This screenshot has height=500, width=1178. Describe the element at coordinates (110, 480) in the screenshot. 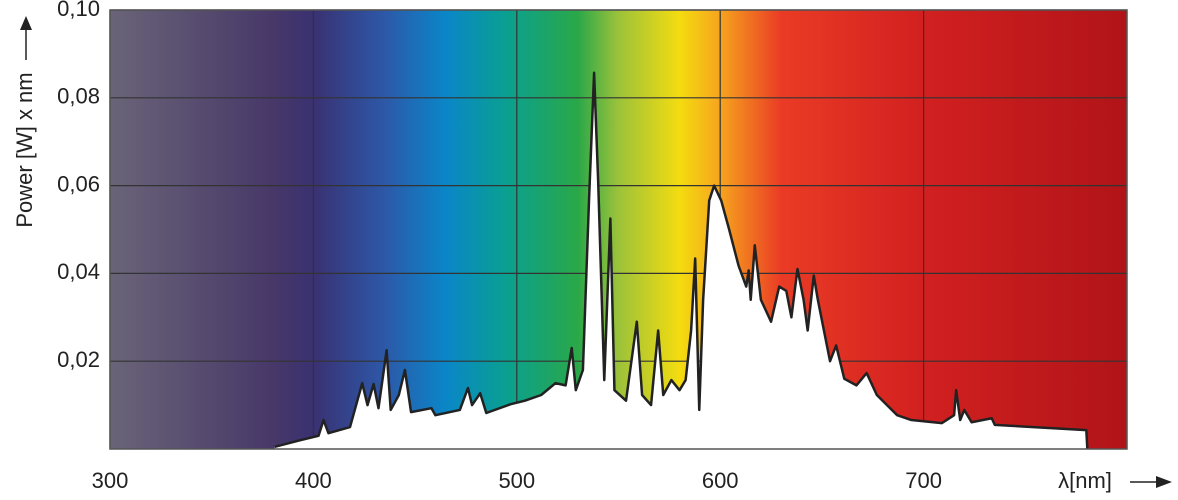

I see `x-tick-label: 300` at that location.